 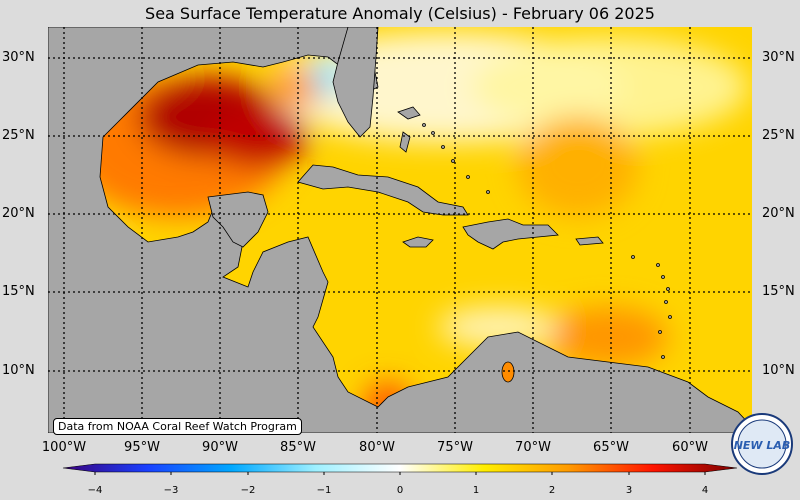 What do you see at coordinates (298, 447) in the screenshot?
I see `lon-label-85w: 85°W` at bounding box center [298, 447].